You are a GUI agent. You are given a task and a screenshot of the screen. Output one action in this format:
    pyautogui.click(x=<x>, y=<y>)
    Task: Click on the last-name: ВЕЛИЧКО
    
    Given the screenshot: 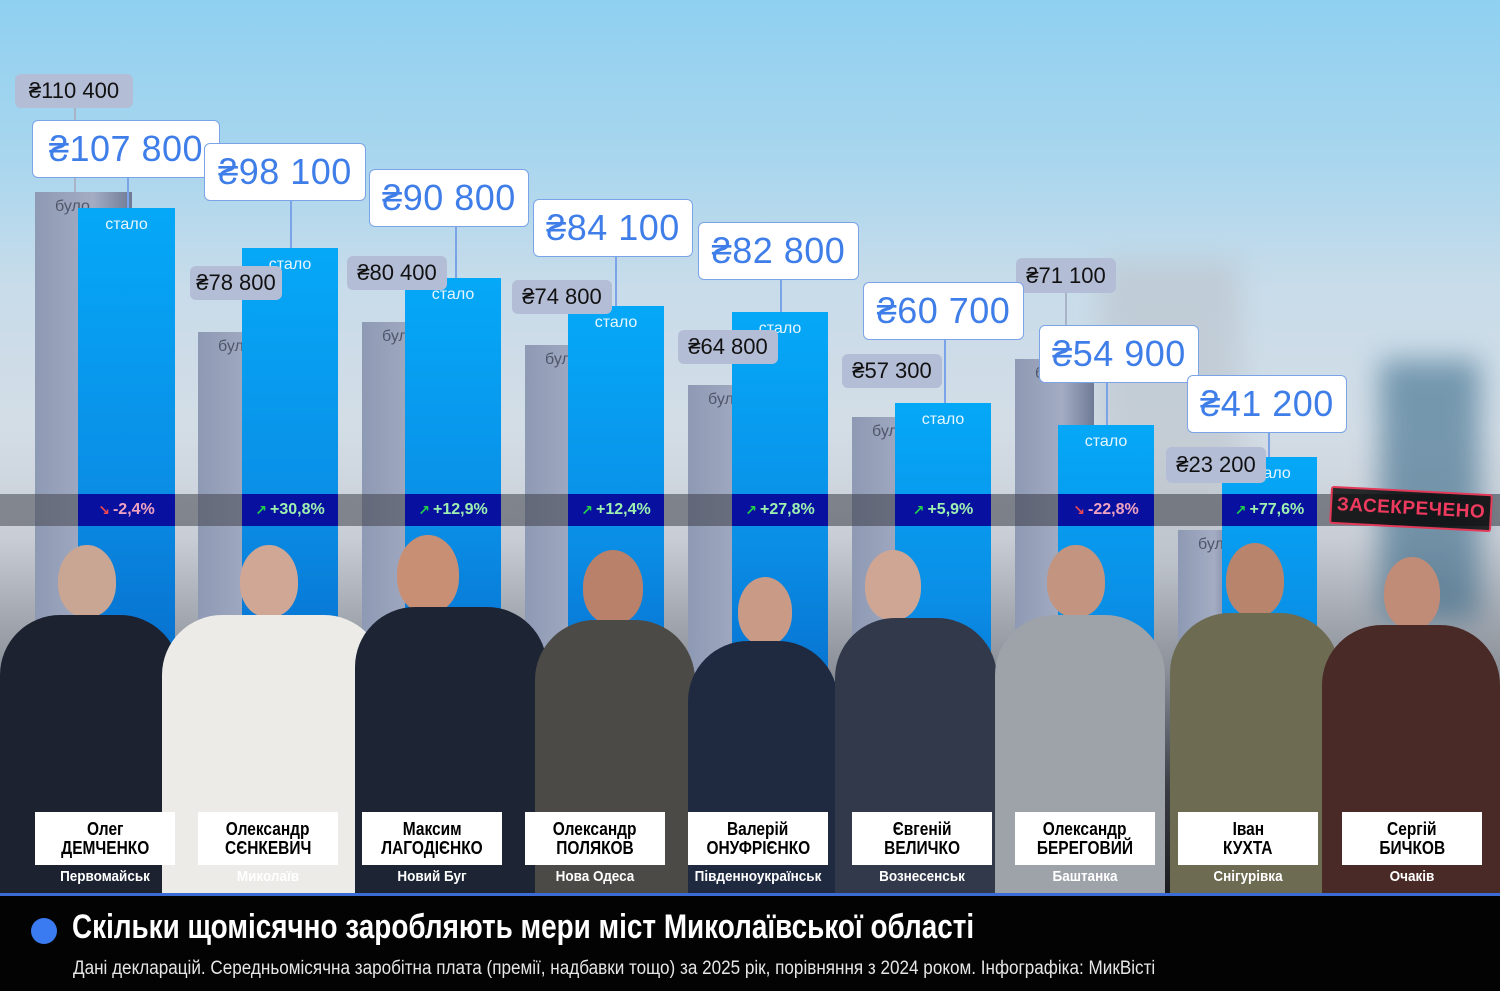 What is the action you would take?
    pyautogui.click(x=922, y=847)
    